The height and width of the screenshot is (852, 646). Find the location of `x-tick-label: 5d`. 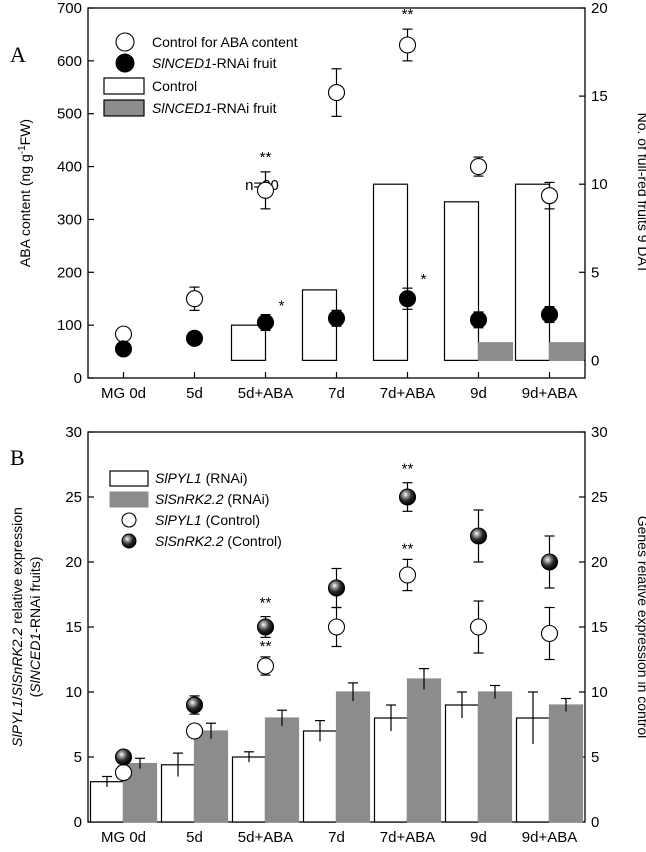

x-tick-label: 5d is located at coordinates (194, 837).